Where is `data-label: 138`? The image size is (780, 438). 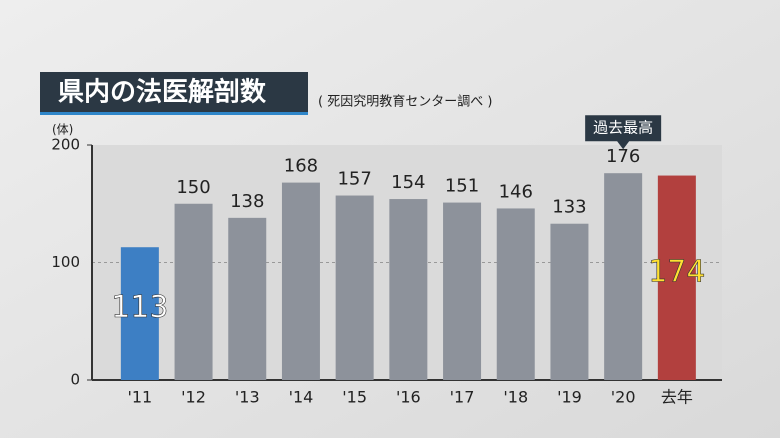
data-label: 138 is located at coordinates (247, 201).